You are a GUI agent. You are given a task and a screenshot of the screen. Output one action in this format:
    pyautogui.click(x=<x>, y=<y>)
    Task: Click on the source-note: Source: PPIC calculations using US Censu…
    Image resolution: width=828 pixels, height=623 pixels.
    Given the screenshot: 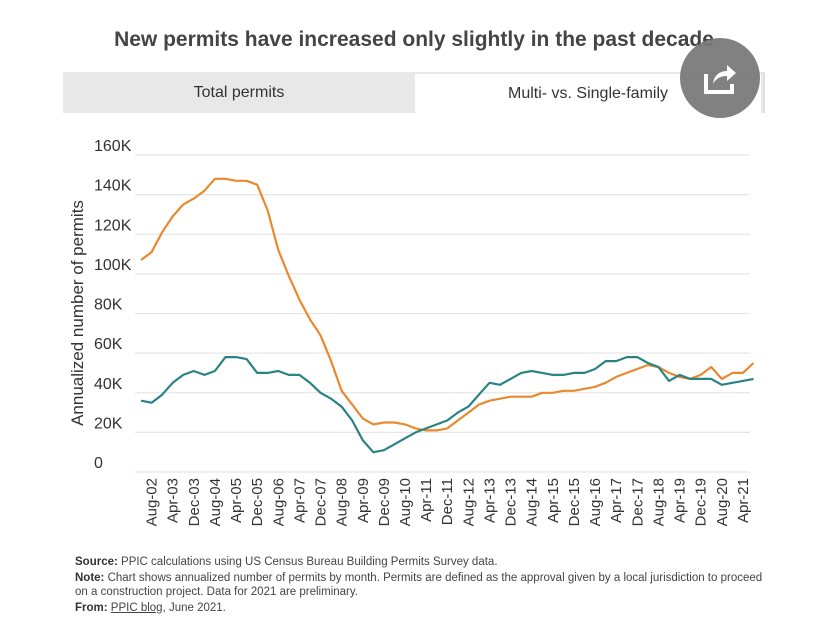 What is the action you would take?
    pyautogui.click(x=286, y=562)
    